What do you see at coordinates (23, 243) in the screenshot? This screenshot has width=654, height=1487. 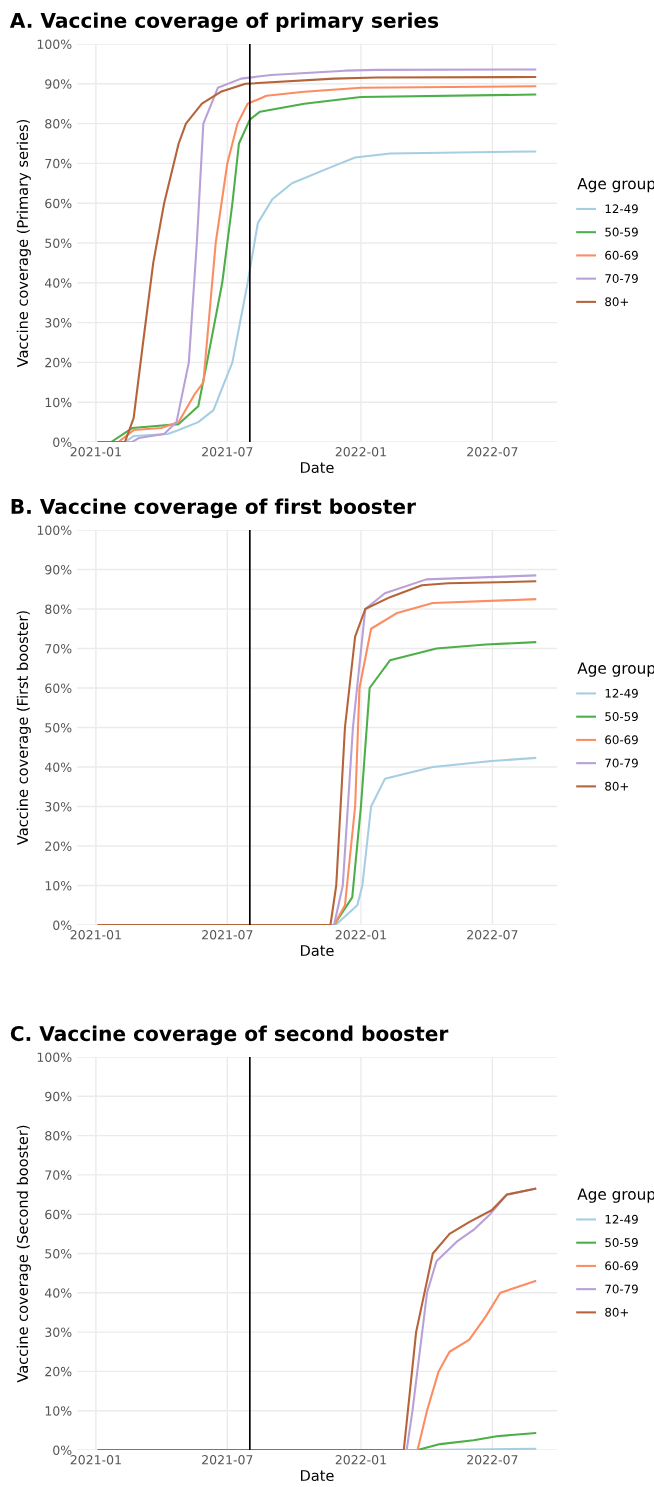 I see `y-axis-title: Vaccine coverage (Primary series)` at bounding box center [23, 243].